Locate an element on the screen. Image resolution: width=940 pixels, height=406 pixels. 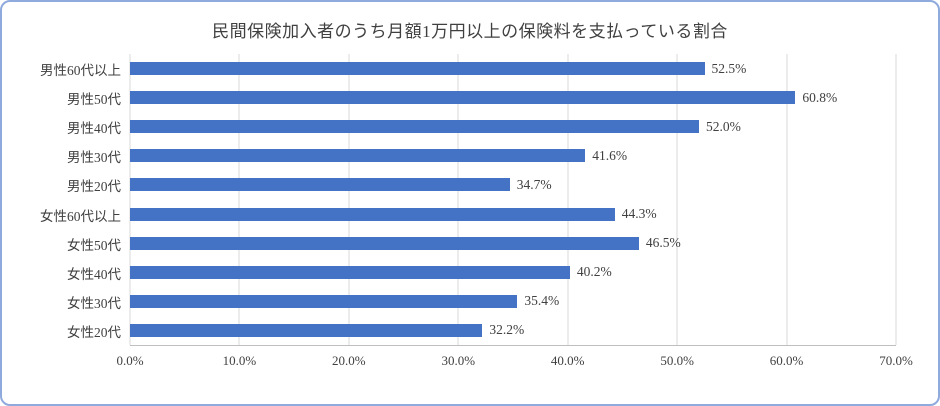
bar-row: 32.2% is located at coordinates (513, 330).